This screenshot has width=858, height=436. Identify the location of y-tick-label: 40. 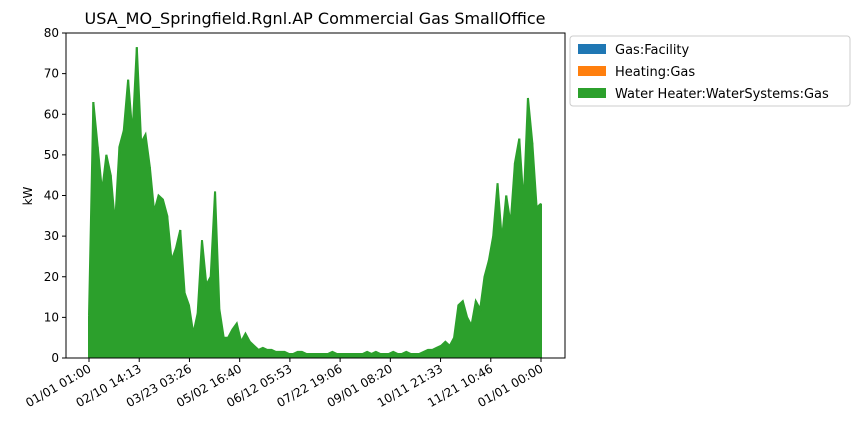
(51, 196).